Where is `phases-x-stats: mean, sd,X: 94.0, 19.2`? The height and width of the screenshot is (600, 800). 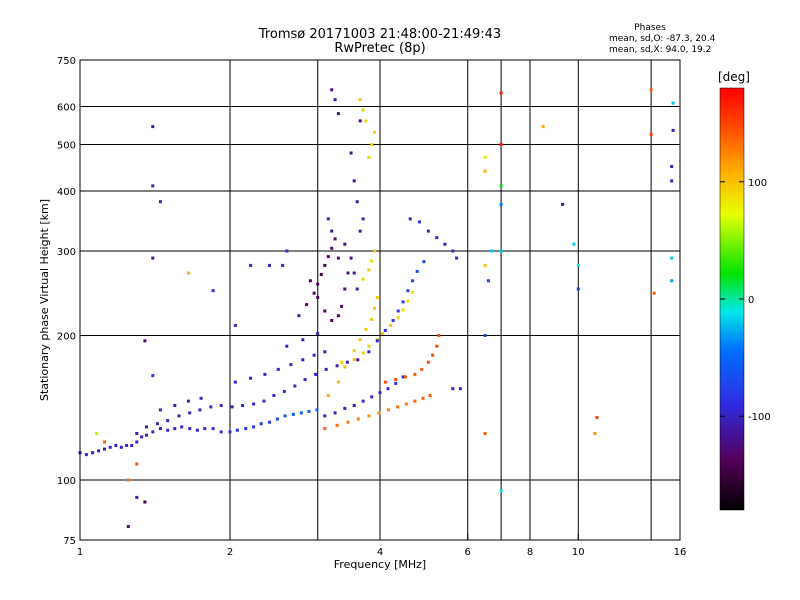
phases-x-stats: mean, sd,X: 94.0, 19.2 is located at coordinates (660, 50).